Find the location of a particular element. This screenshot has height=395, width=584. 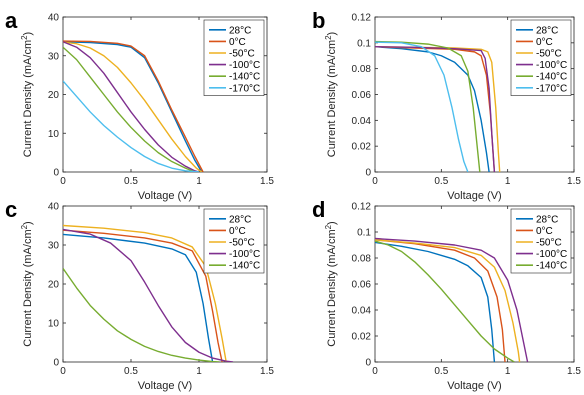

panel-label: c is located at coordinates (11, 209).